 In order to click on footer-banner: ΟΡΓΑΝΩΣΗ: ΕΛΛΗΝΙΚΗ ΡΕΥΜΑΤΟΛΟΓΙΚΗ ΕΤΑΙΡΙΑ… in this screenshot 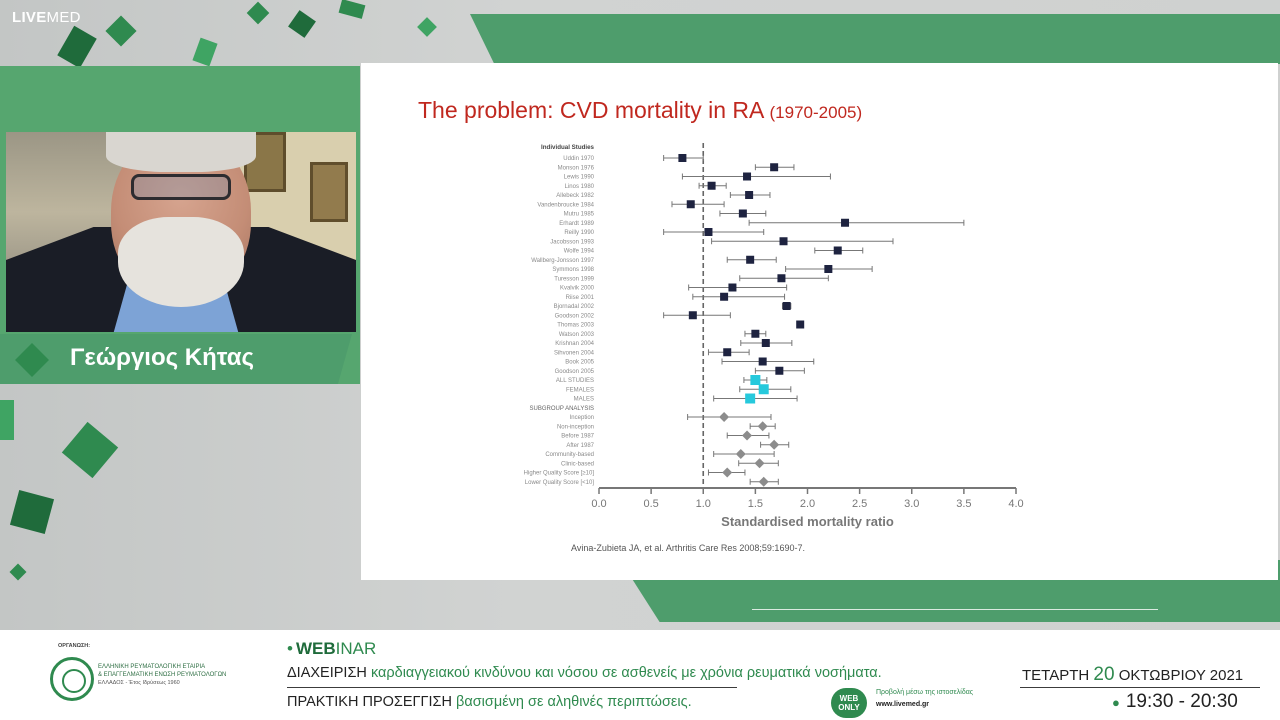, I will do `click(640, 675)`.